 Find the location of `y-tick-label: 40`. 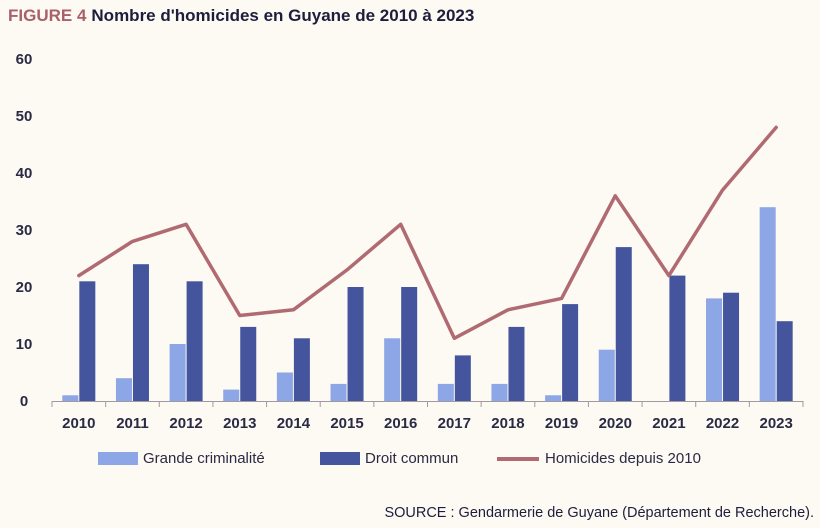

y-tick-label: 40 is located at coordinates (24, 173).